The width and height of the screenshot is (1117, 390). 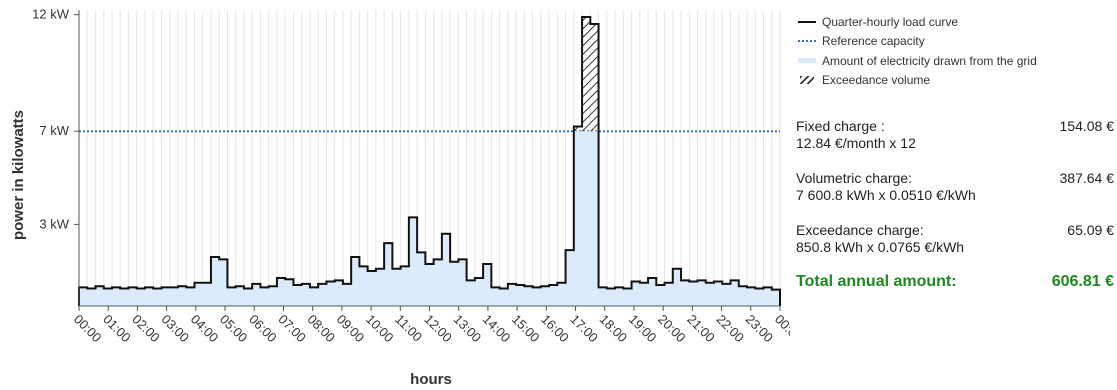 What do you see at coordinates (584, 329) in the screenshot?
I see `x-tick-label: 17:00` at bounding box center [584, 329].